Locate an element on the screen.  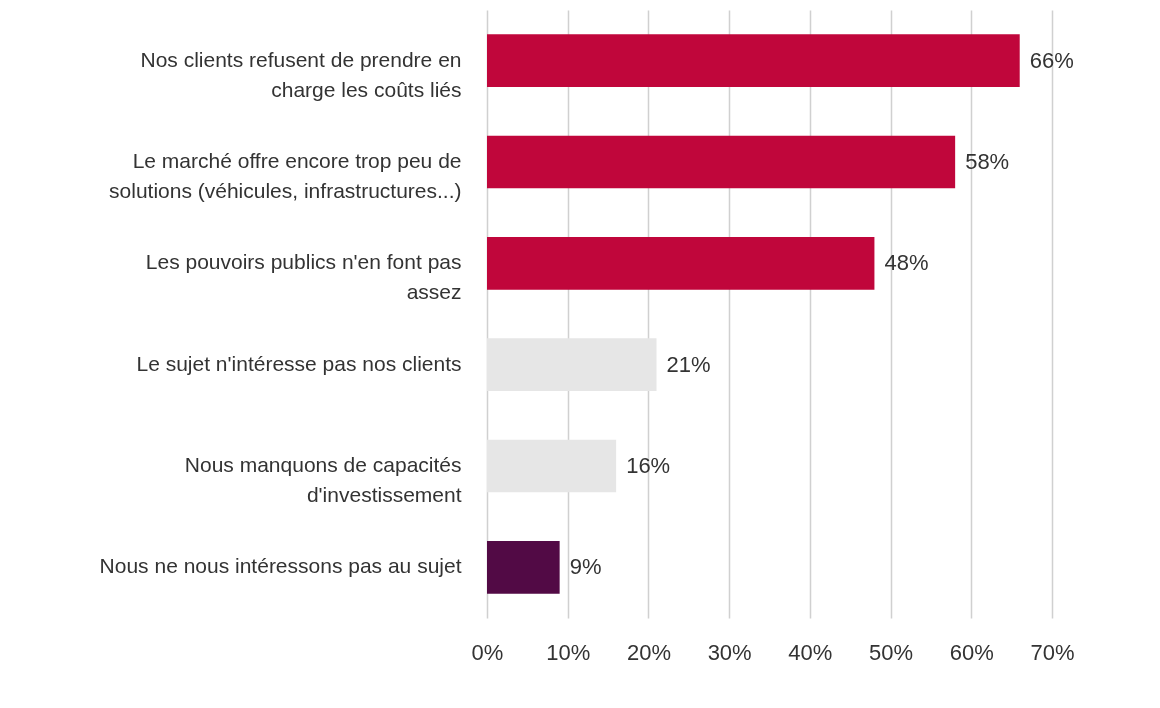
x-tick-label: 60% is located at coordinates (971, 652).